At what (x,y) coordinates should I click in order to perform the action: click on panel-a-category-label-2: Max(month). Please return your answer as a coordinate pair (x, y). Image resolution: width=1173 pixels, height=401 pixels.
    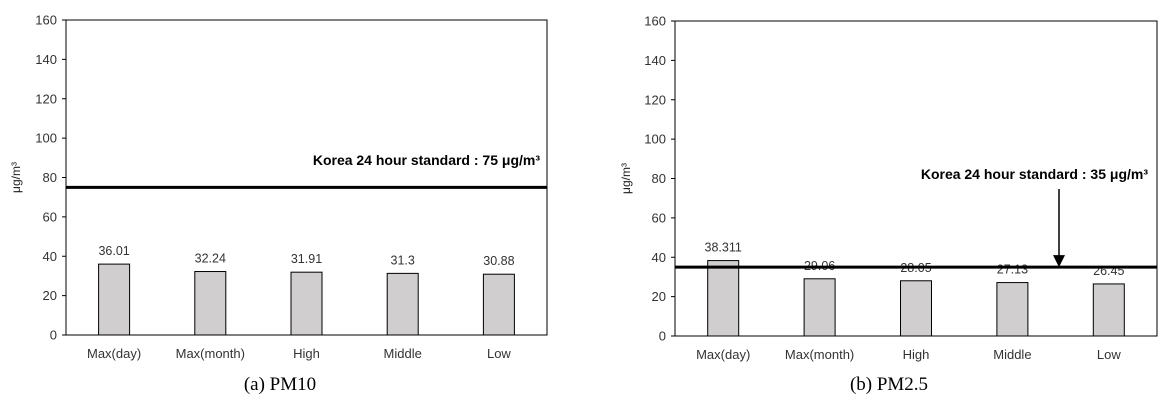
    Looking at the image, I should click on (210, 353).